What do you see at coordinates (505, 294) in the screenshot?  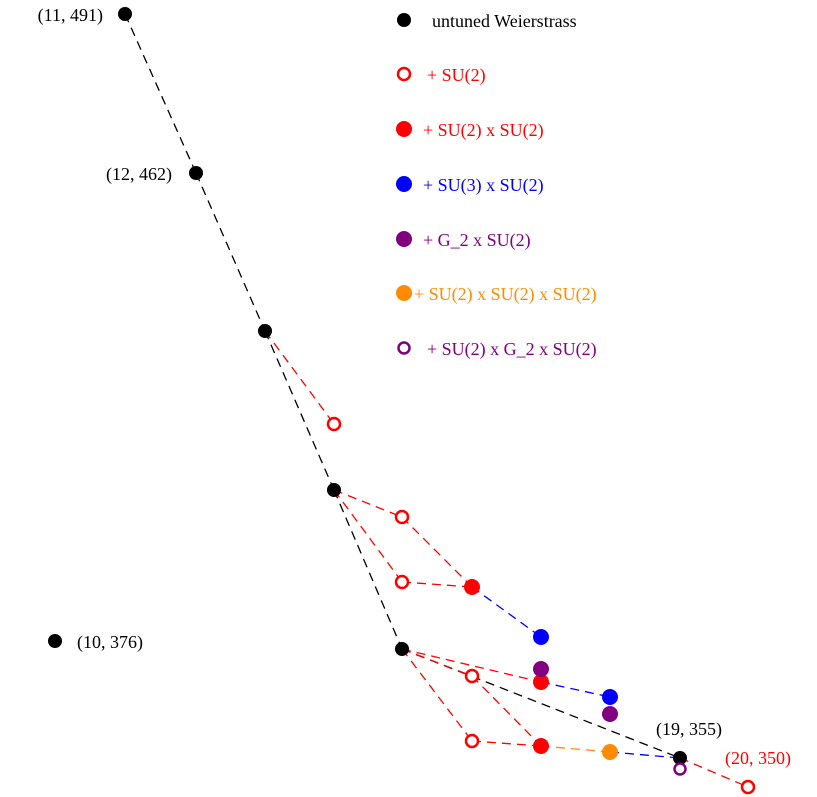 I see `legend-label-su2x3: + SU(2) x SU(2) x SU(2)` at bounding box center [505, 294].